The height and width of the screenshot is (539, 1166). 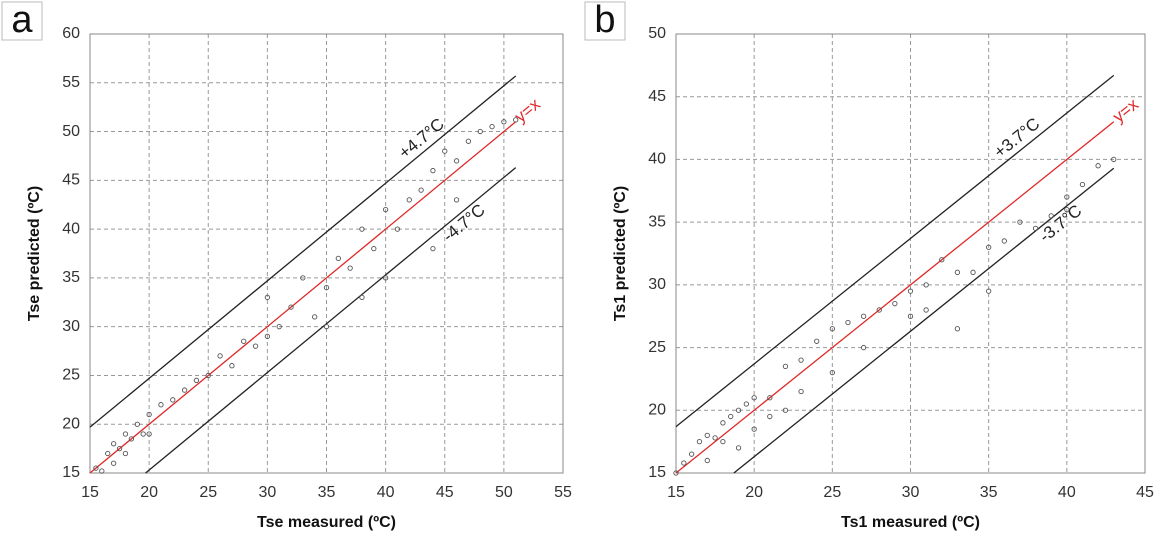 What do you see at coordinates (657, 33) in the screenshot?
I see `y-tick-label: 50` at bounding box center [657, 33].